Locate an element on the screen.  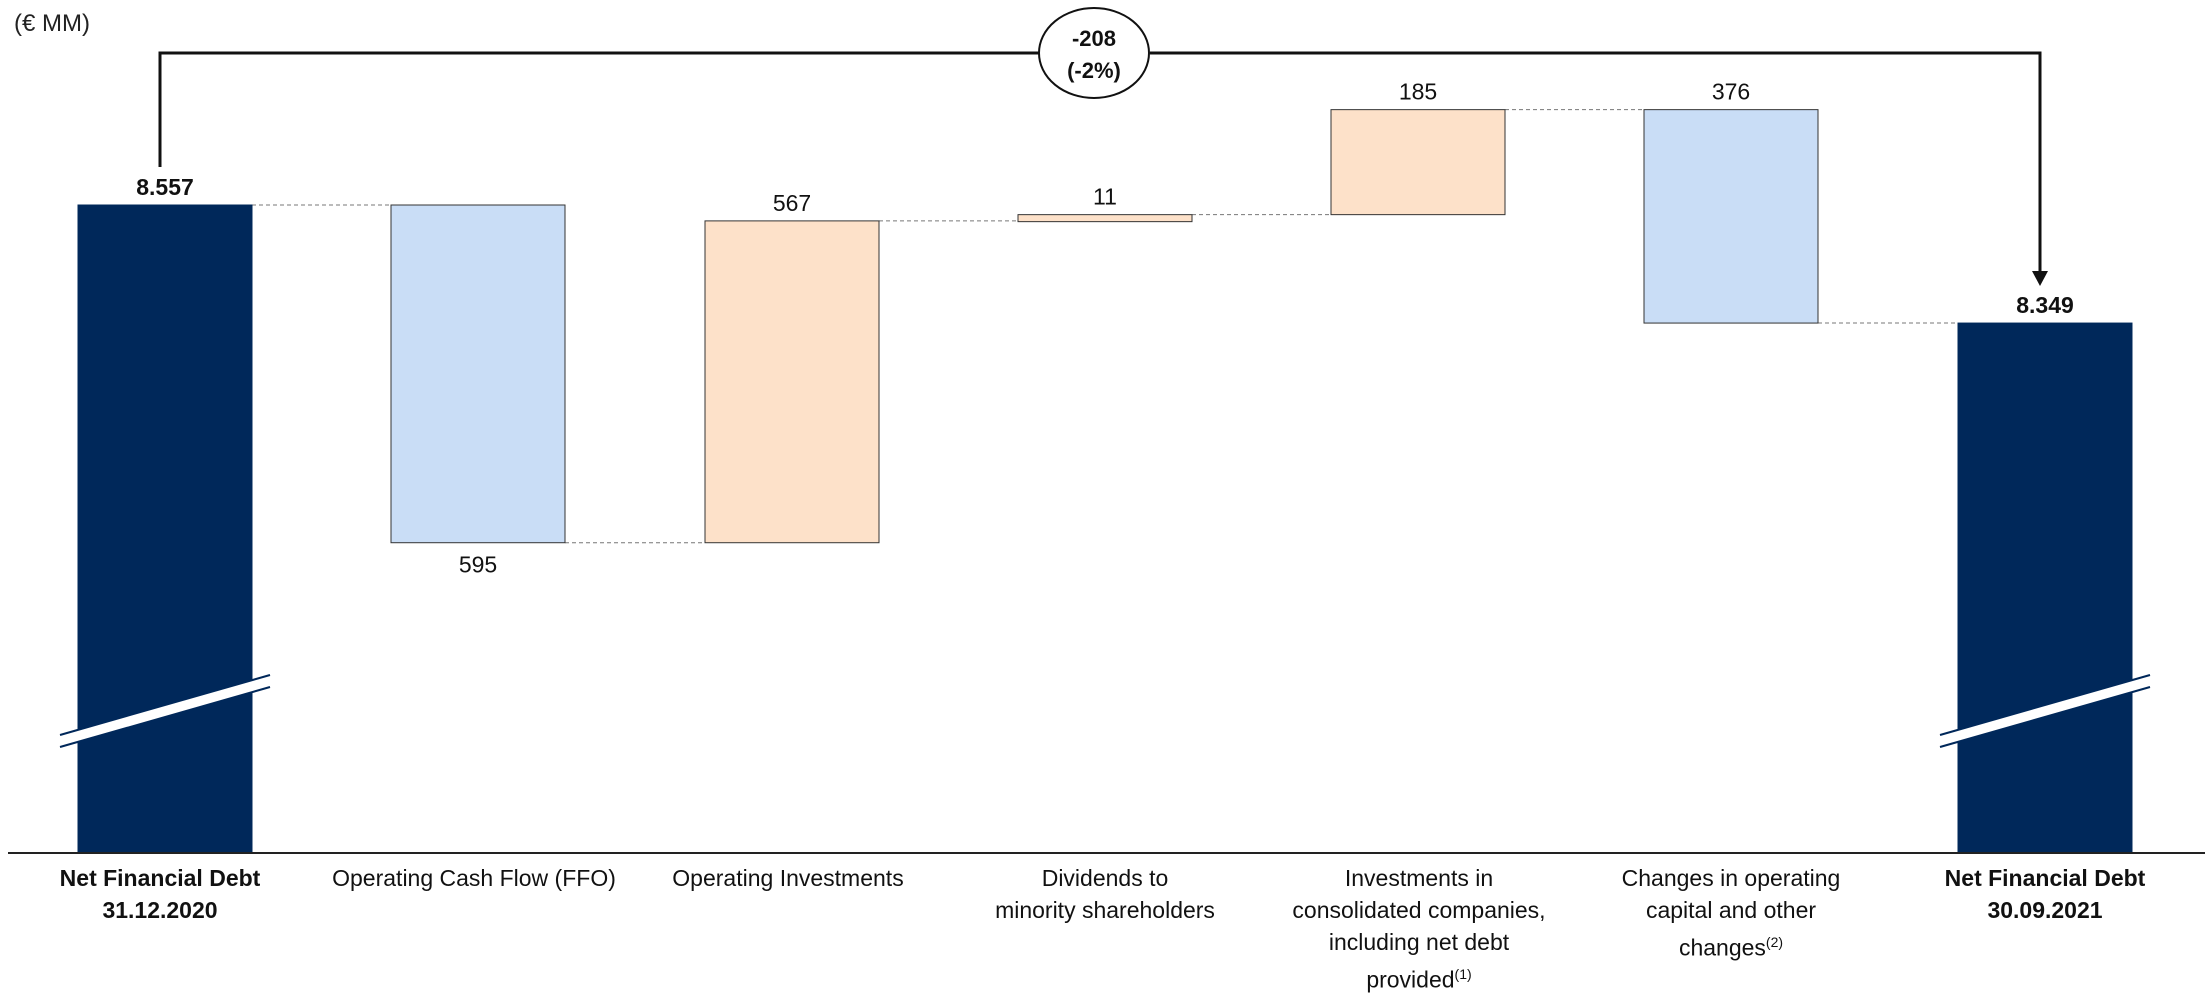
category-label-line: including net debt is located at coordinates (1419, 942).